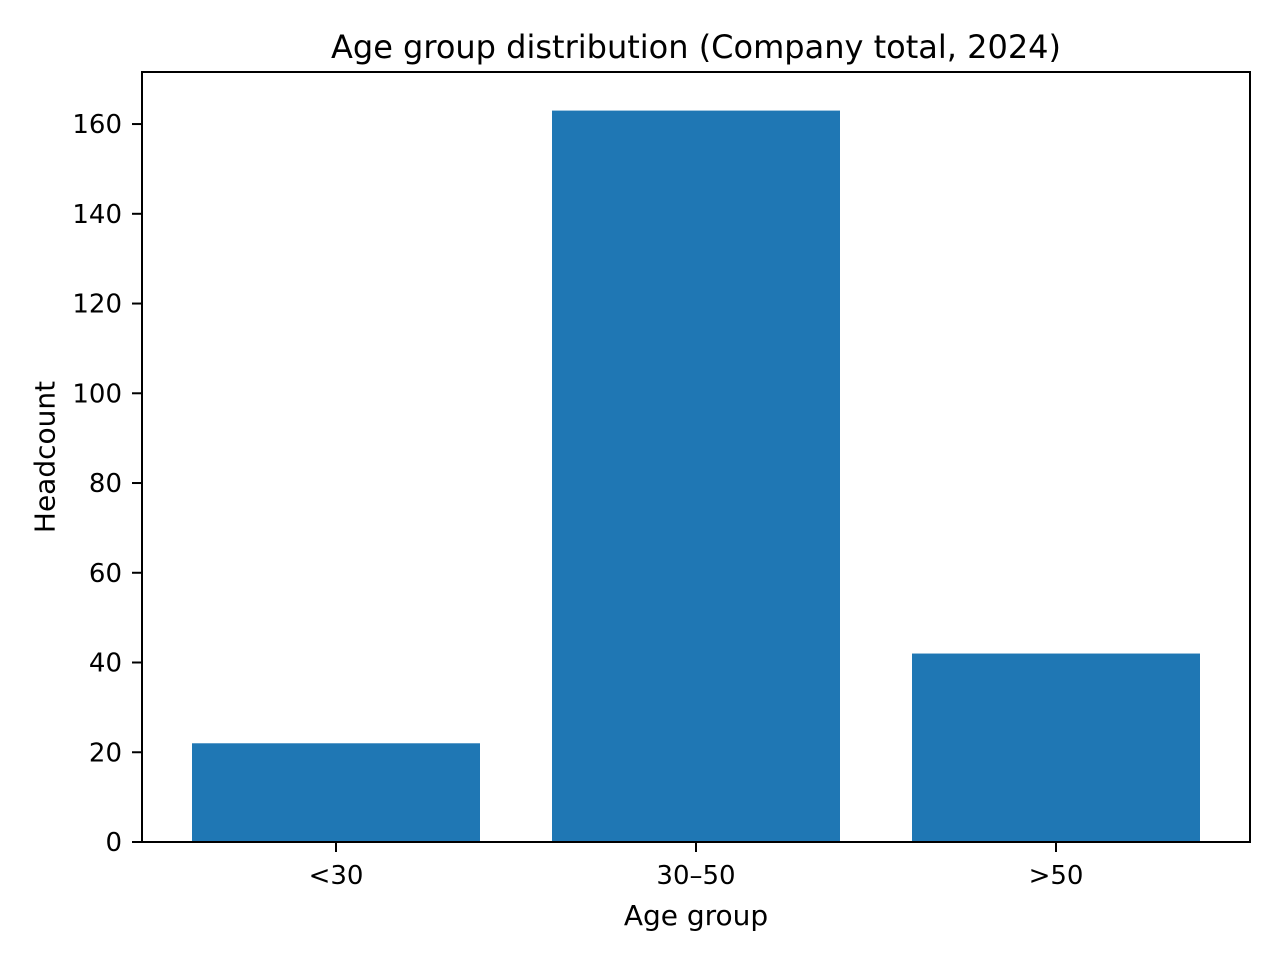  What do you see at coordinates (1056, 876) in the screenshot?
I see `x-tick-label: >50` at bounding box center [1056, 876].